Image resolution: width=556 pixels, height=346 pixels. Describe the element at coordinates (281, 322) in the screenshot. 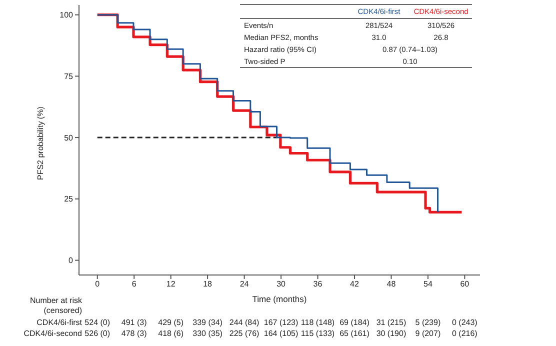

I see `text: 167 (123)` at that location.